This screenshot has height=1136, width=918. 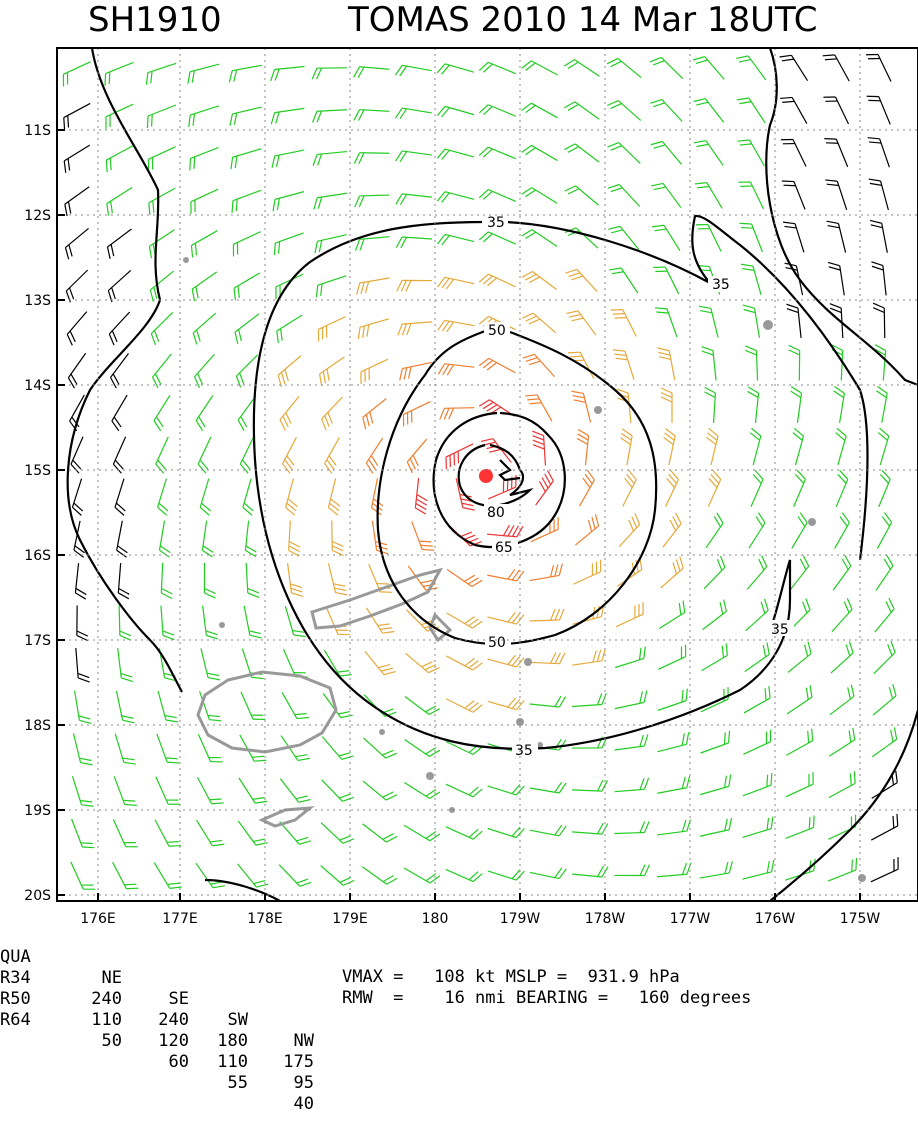 I want to click on table-row: R64 50 60 55 40, so click(x=20, y=1062).